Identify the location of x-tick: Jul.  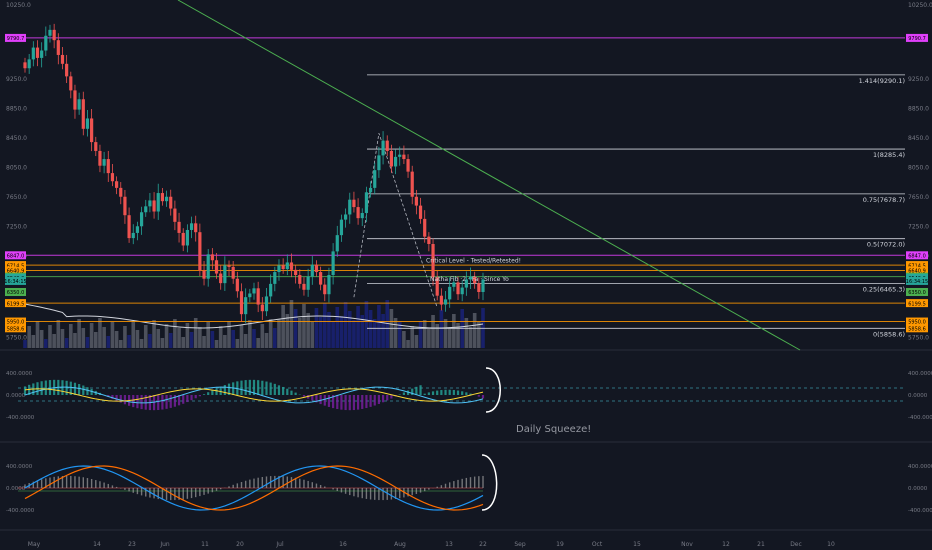
(279, 544).